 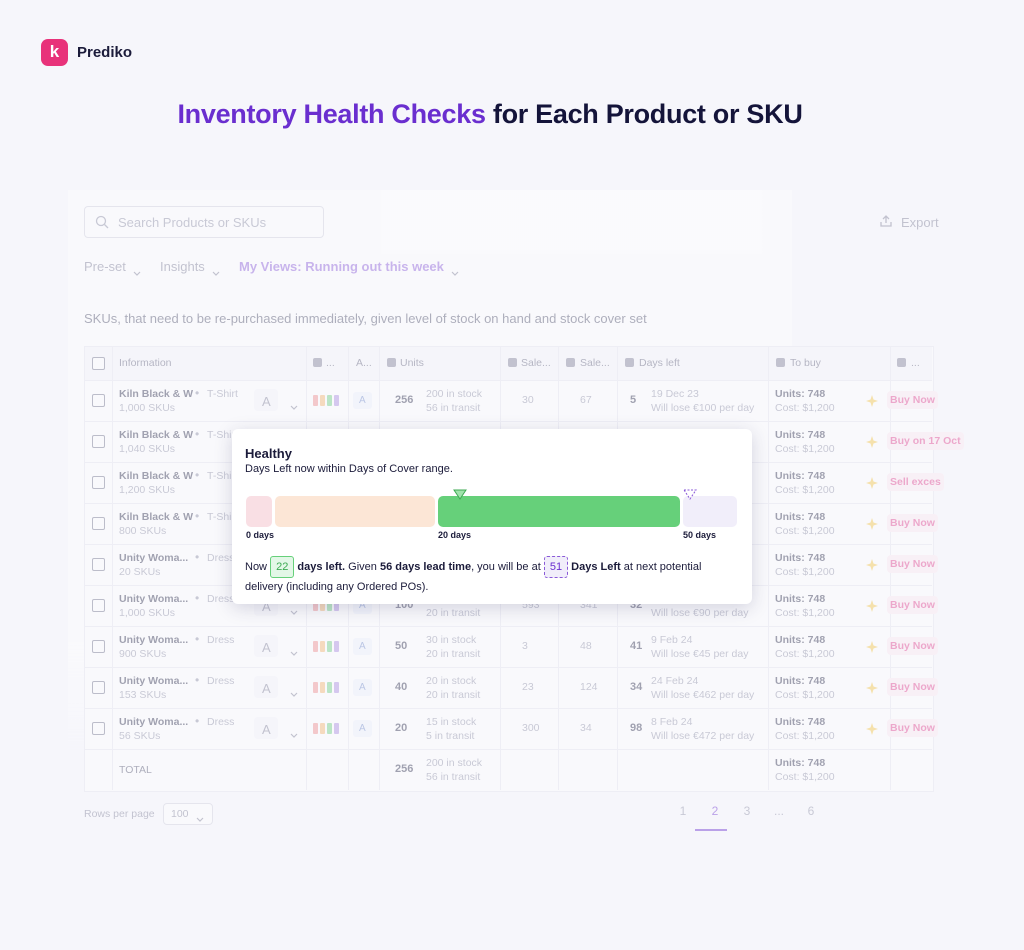 What do you see at coordinates (703, 408) in the screenshot?
I see `loss: Will lose €100 per day` at bounding box center [703, 408].